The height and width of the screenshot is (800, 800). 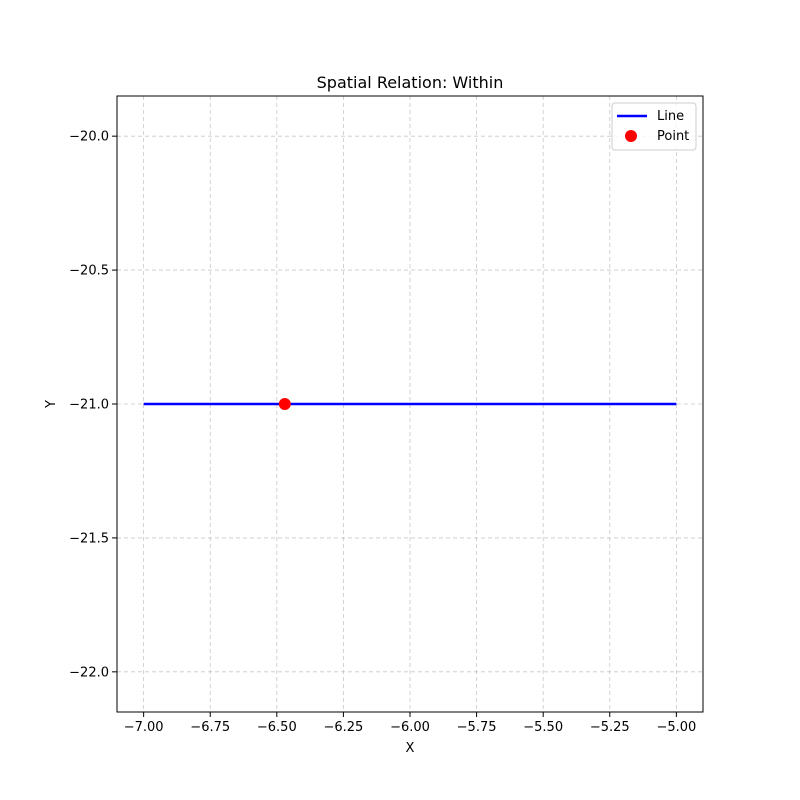 I want to click on x-tick-label: −6.00, so click(x=410, y=727).